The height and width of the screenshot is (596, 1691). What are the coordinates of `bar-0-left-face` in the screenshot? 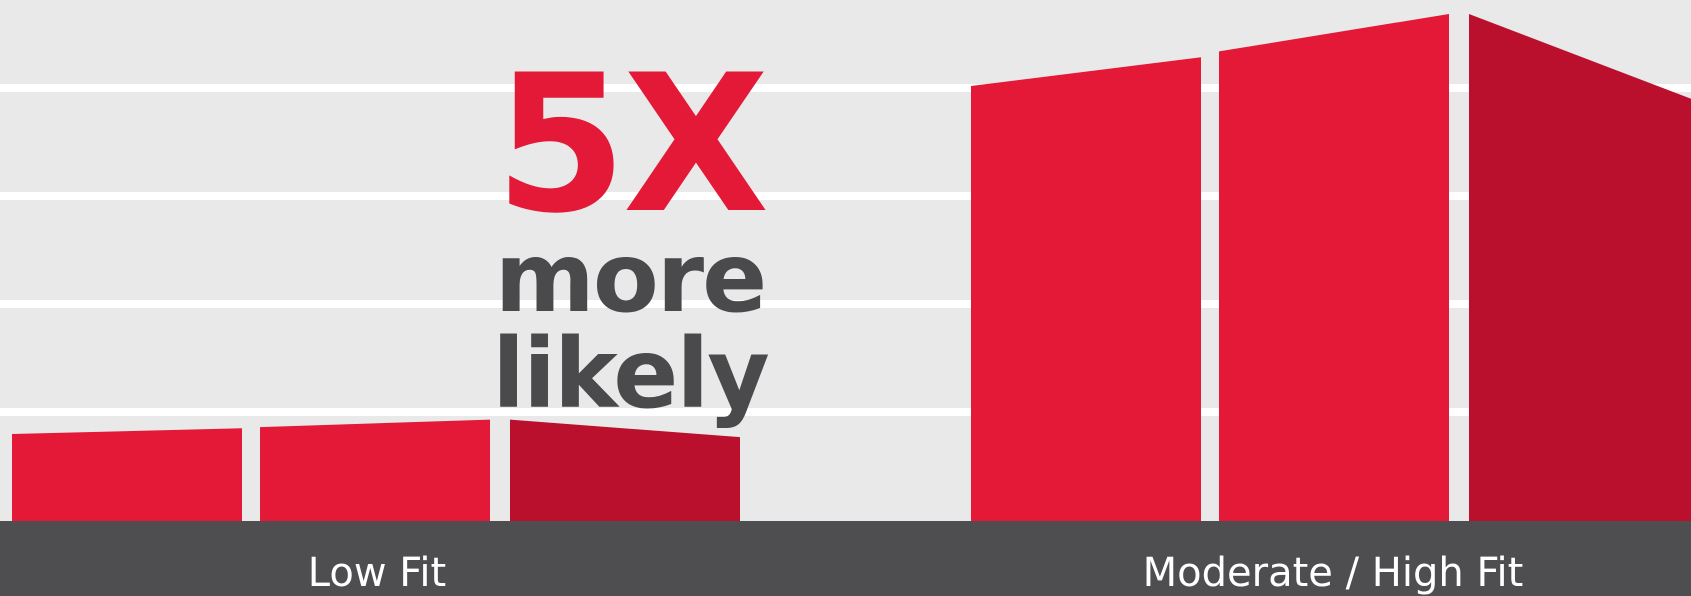 It's located at (127, 474).